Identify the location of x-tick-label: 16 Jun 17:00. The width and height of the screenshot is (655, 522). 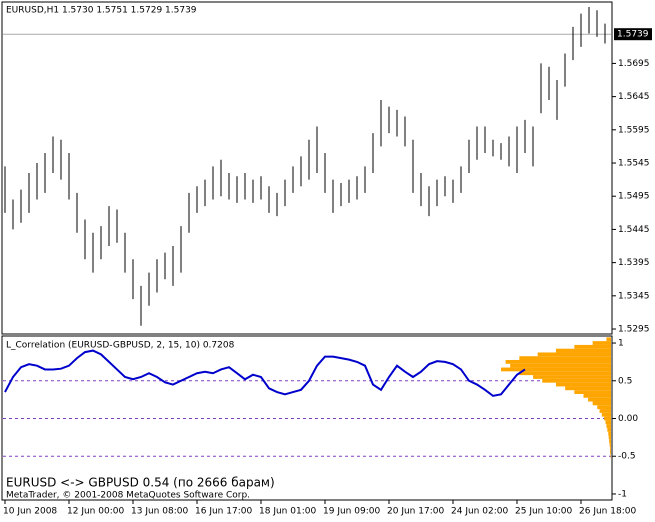
(223, 512).